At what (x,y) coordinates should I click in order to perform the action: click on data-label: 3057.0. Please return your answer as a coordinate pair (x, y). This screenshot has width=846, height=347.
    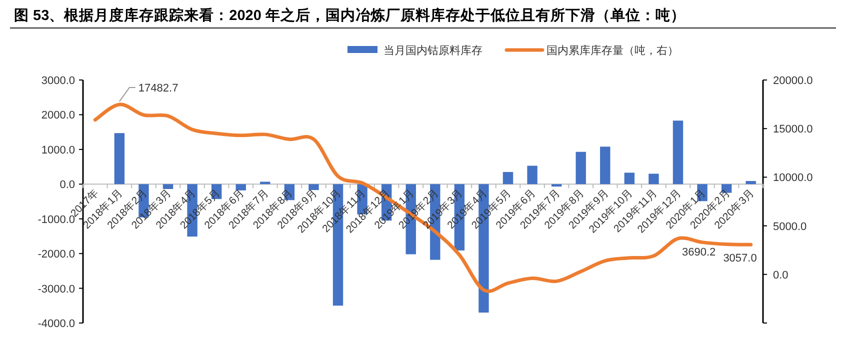
    Looking at the image, I should click on (740, 258).